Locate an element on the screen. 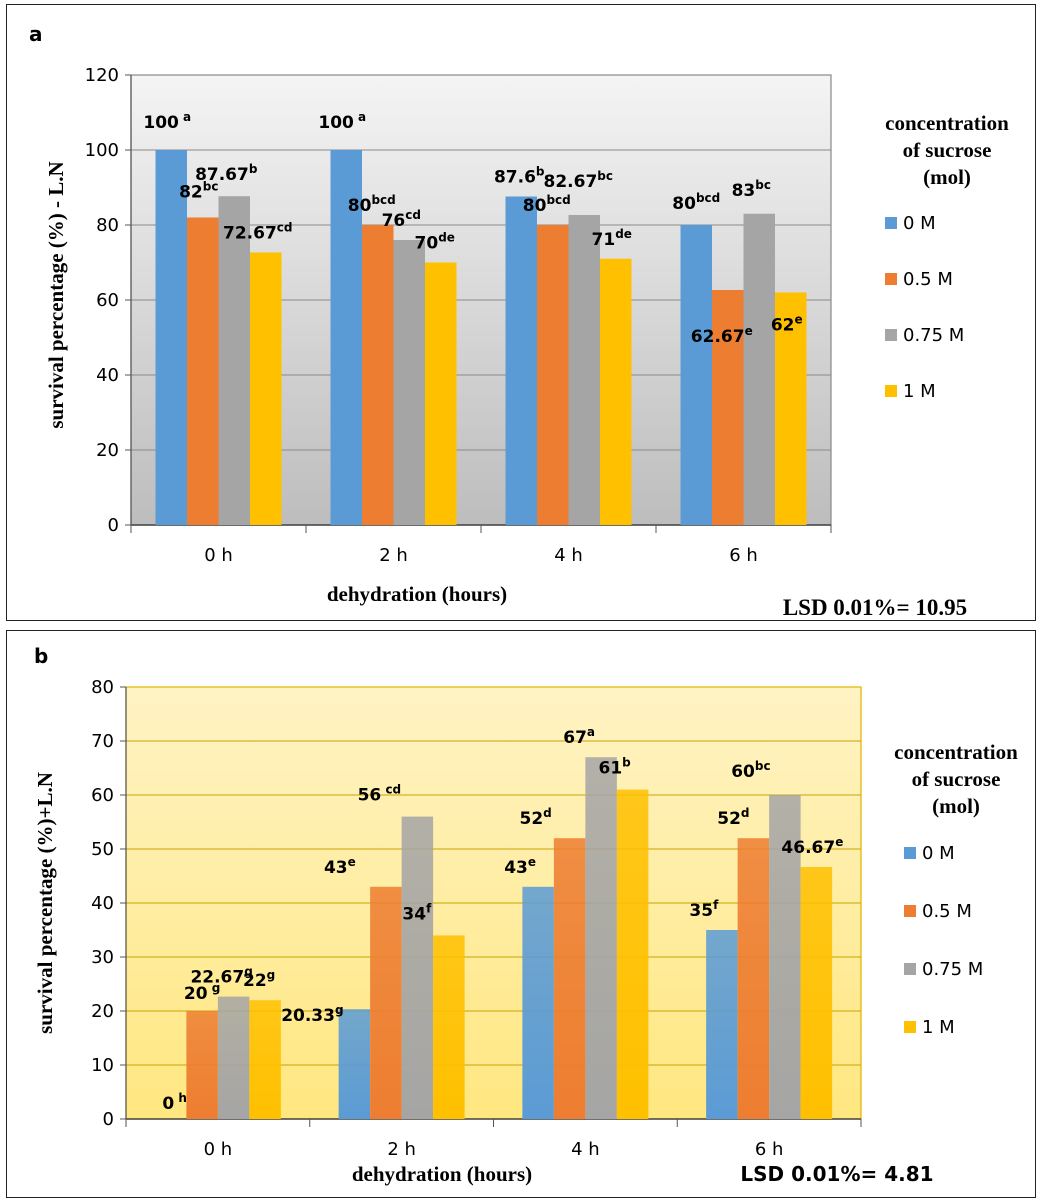  data-label: 22.67g is located at coordinates (221, 976).